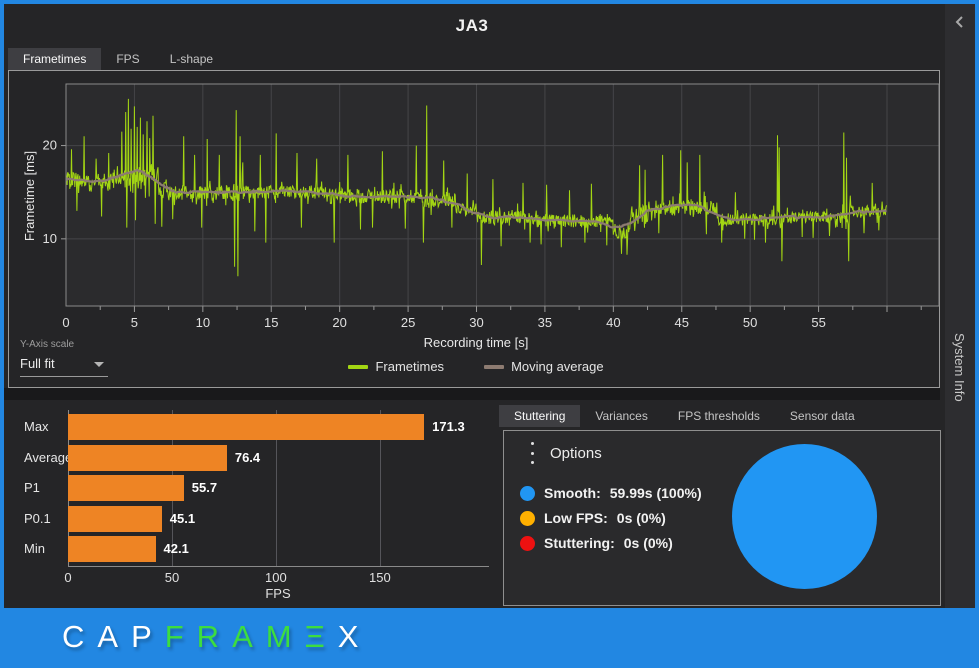 The height and width of the screenshot is (668, 979). Describe the element at coordinates (682, 322) in the screenshot. I see `svg-text: 45` at that location.